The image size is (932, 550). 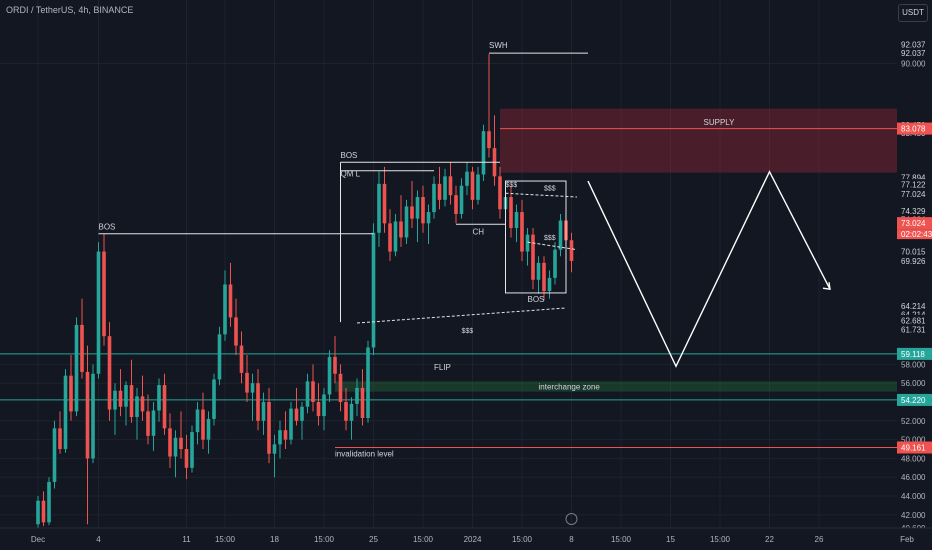 I want to click on price-tag-label: 54.220, so click(x=913, y=400).